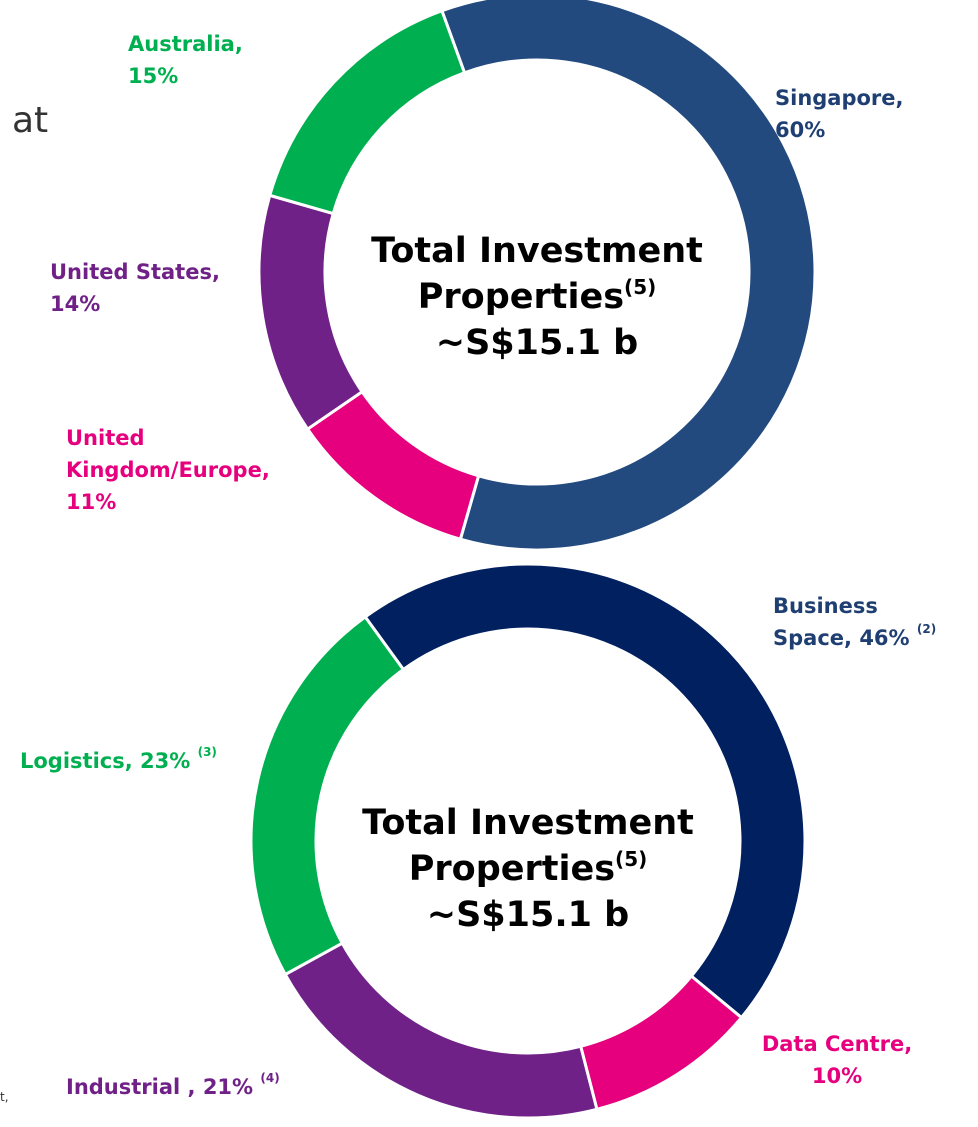 This screenshot has width=978, height=1127. What do you see at coordinates (165, 761) in the screenshot?
I see `value-label: 23%` at bounding box center [165, 761].